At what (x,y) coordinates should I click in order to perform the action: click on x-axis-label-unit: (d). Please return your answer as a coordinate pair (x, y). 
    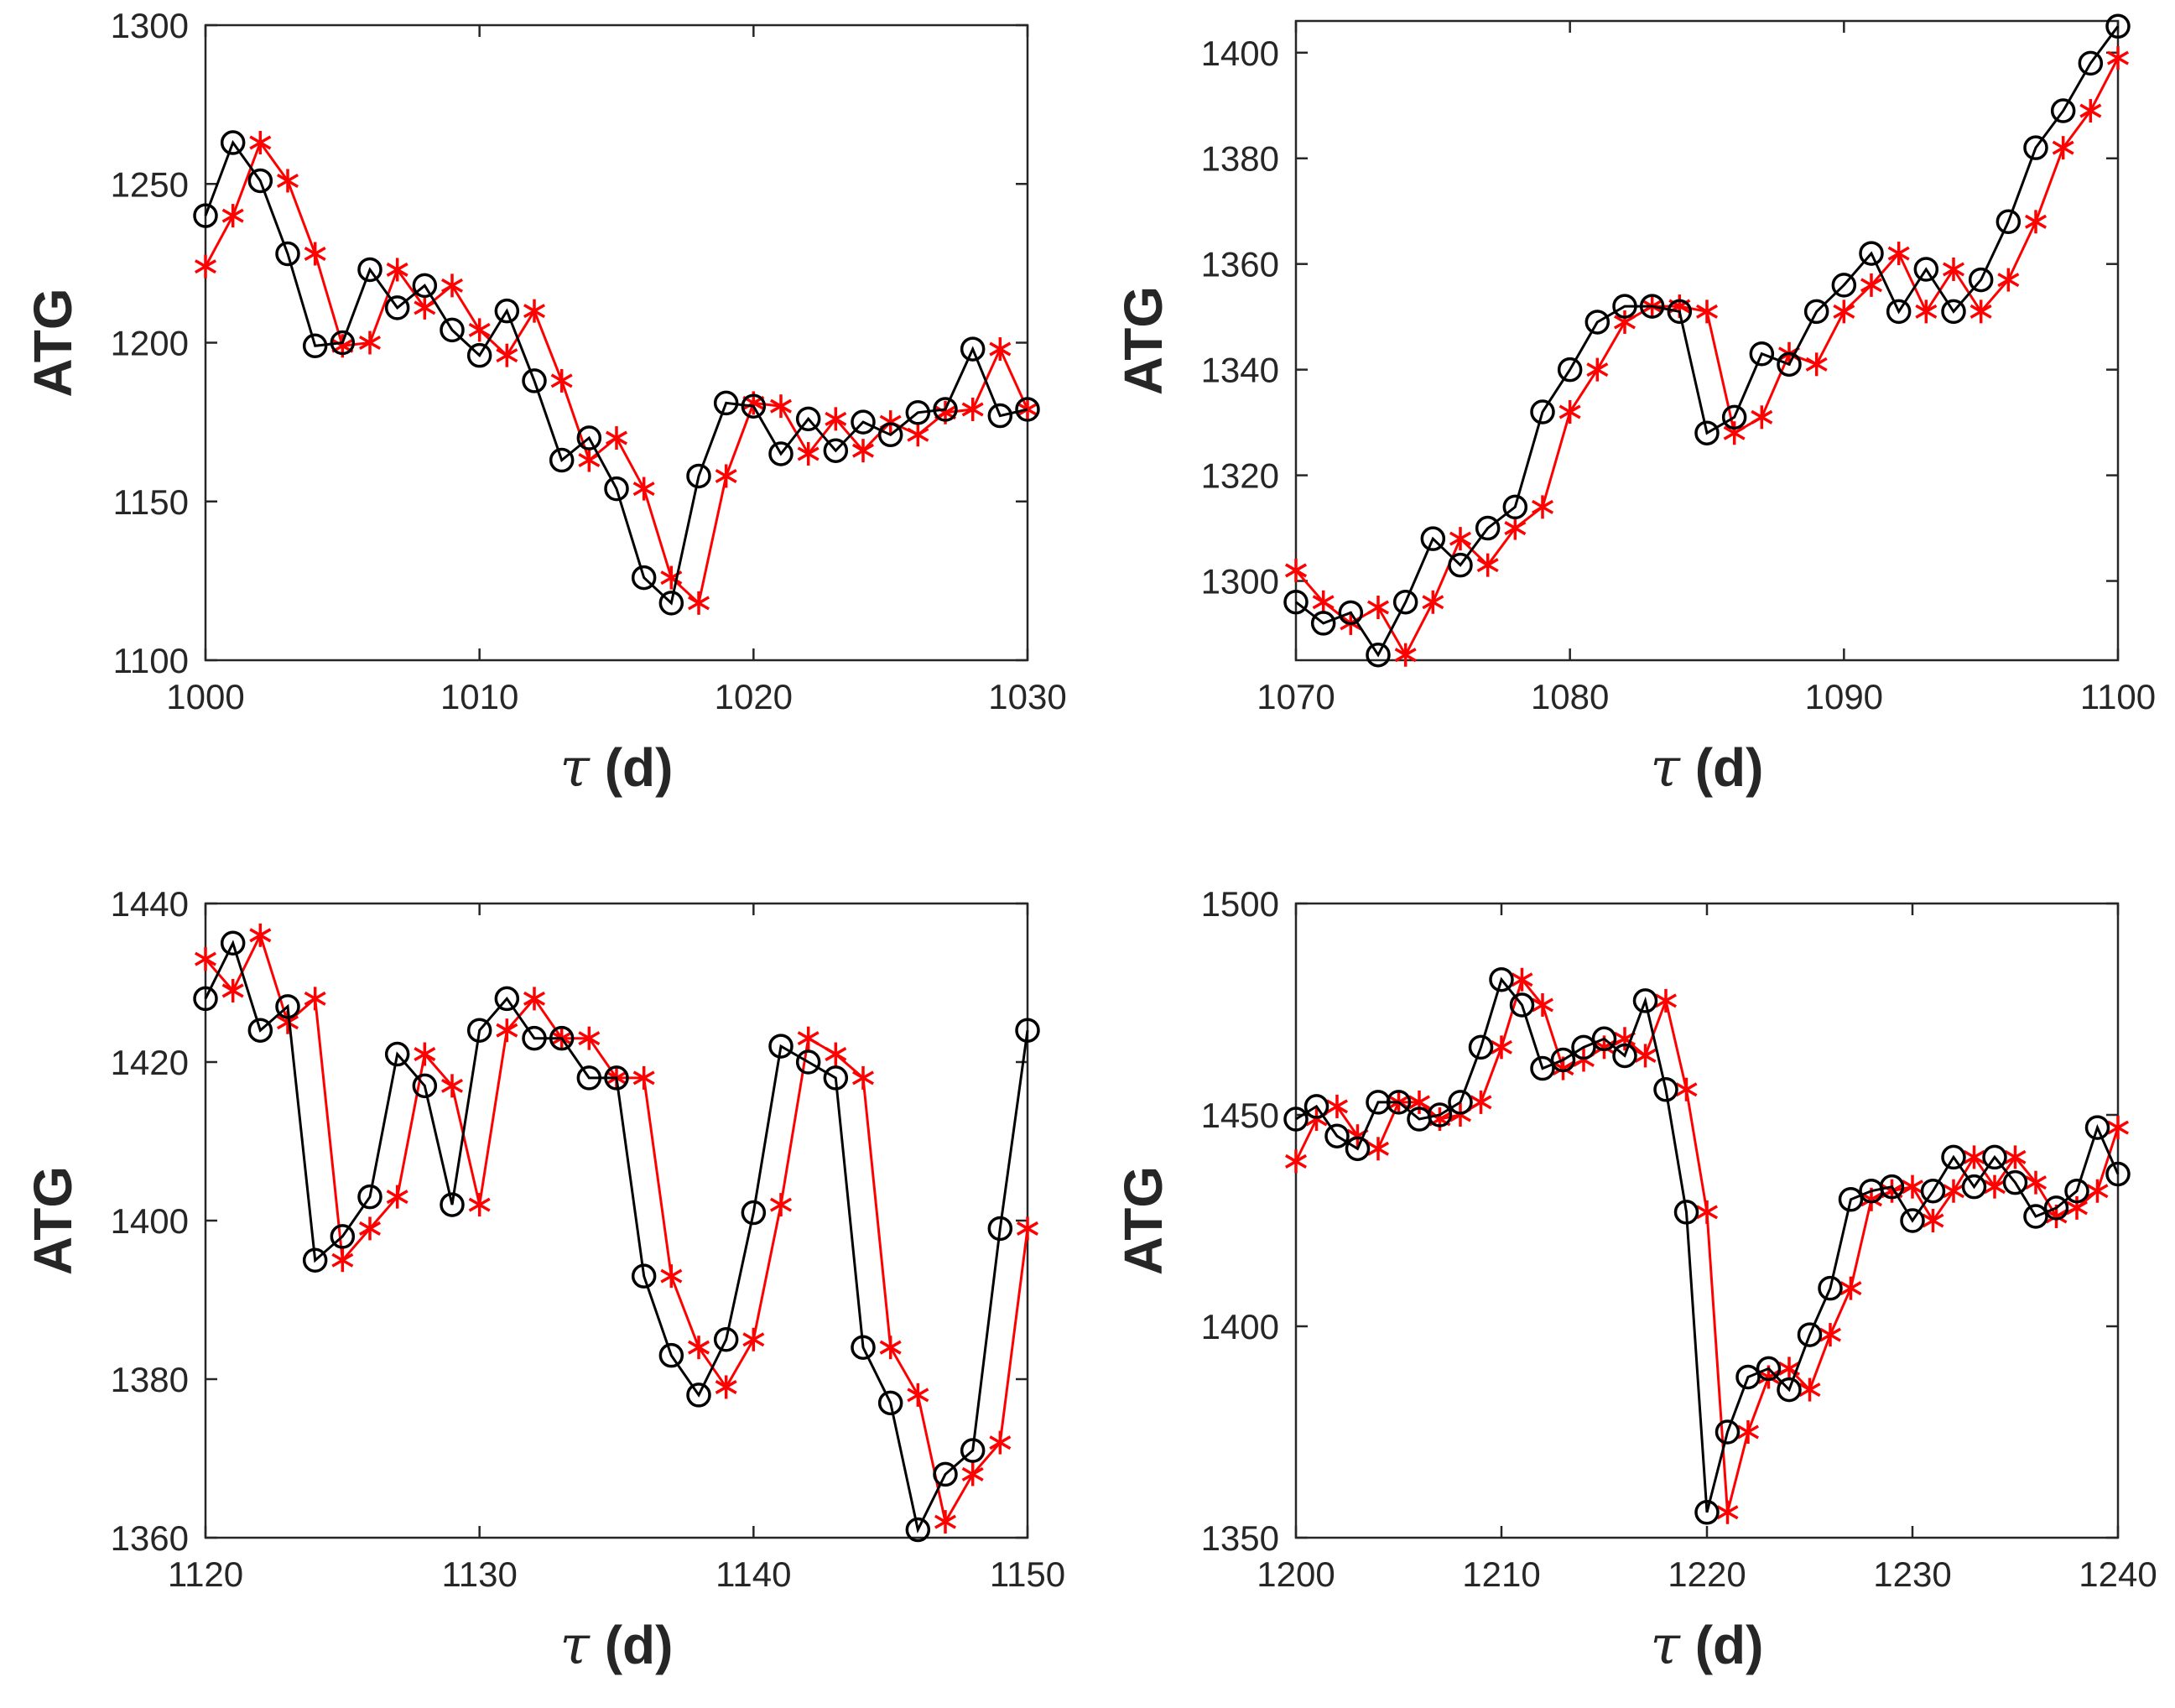
    Looking at the image, I should click on (632, 1645).